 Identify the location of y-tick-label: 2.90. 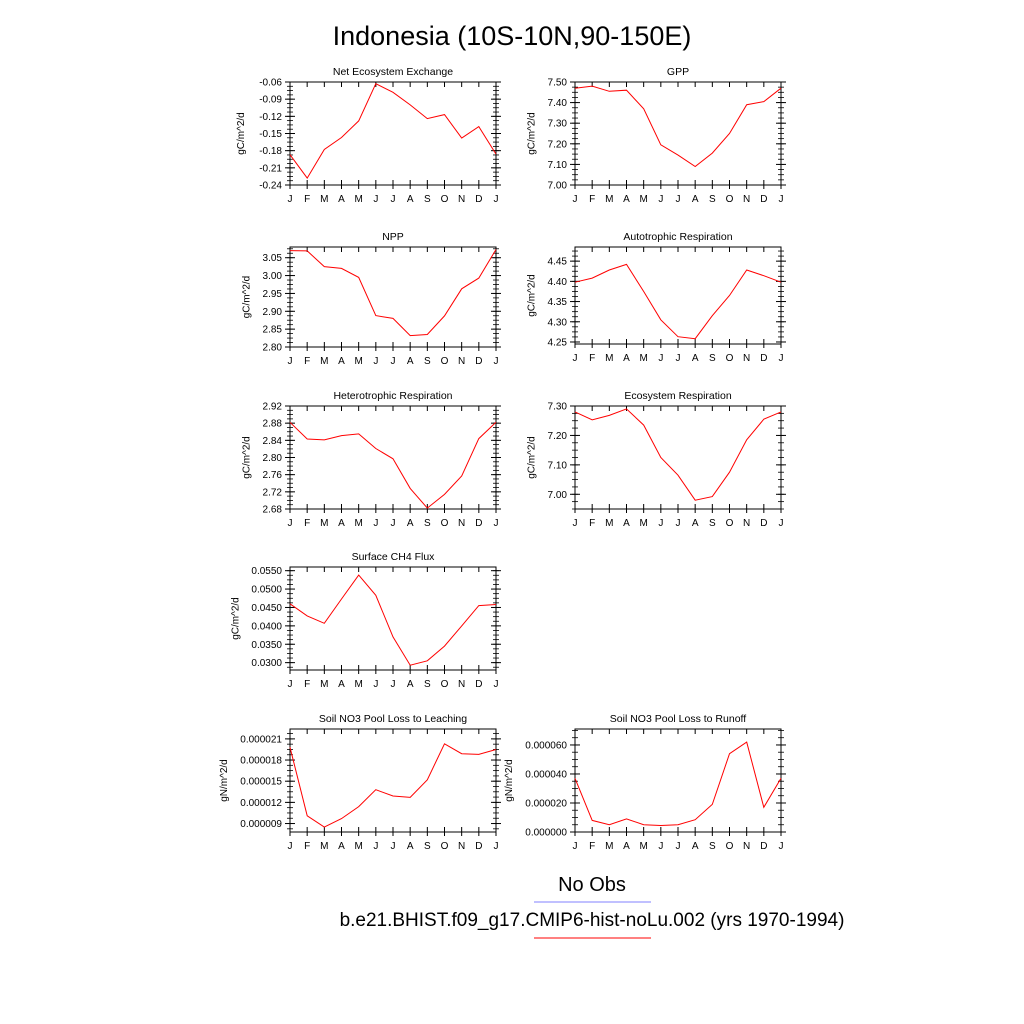
(273, 312).